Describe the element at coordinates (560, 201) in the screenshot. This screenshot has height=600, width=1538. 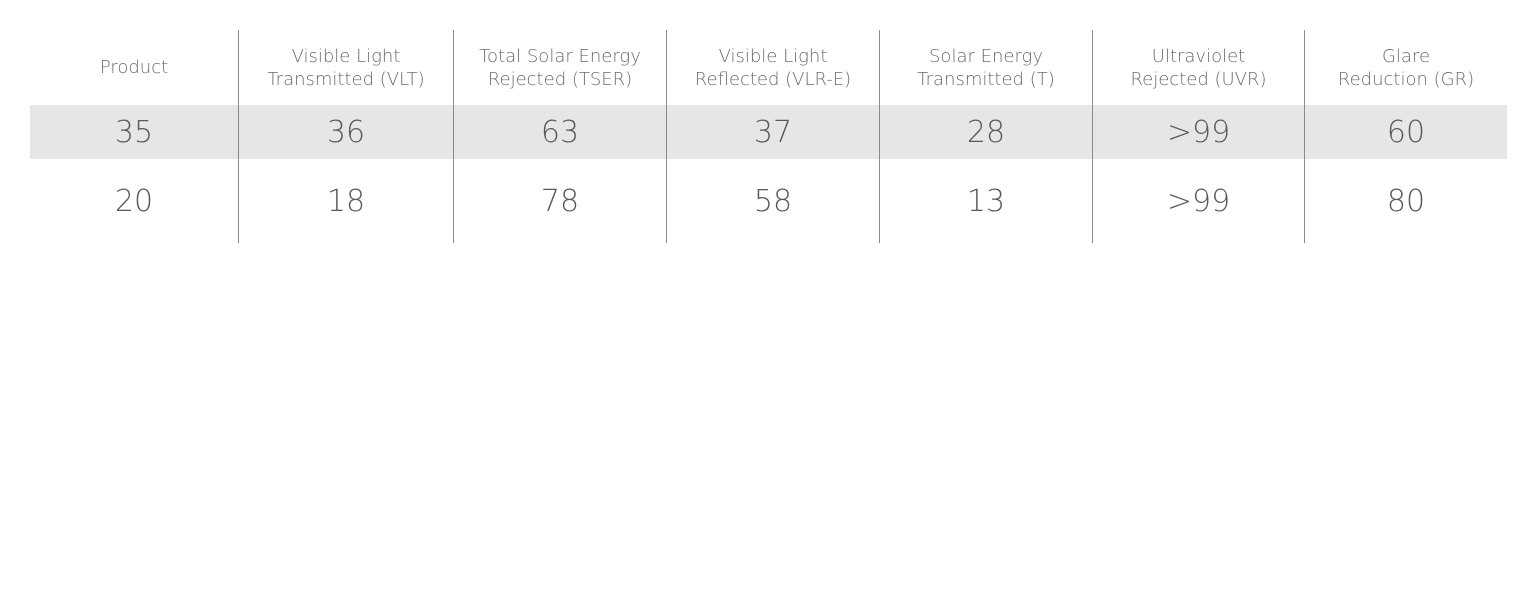
I see `table-cell: 78` at that location.